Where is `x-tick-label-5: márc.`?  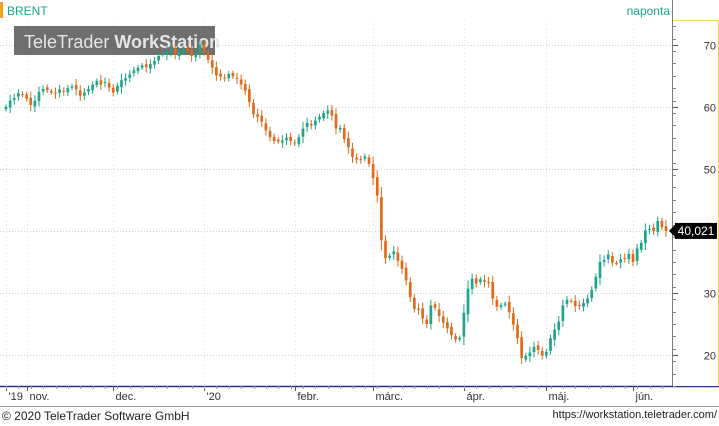 x-tick-label-5: márc. is located at coordinates (390, 397).